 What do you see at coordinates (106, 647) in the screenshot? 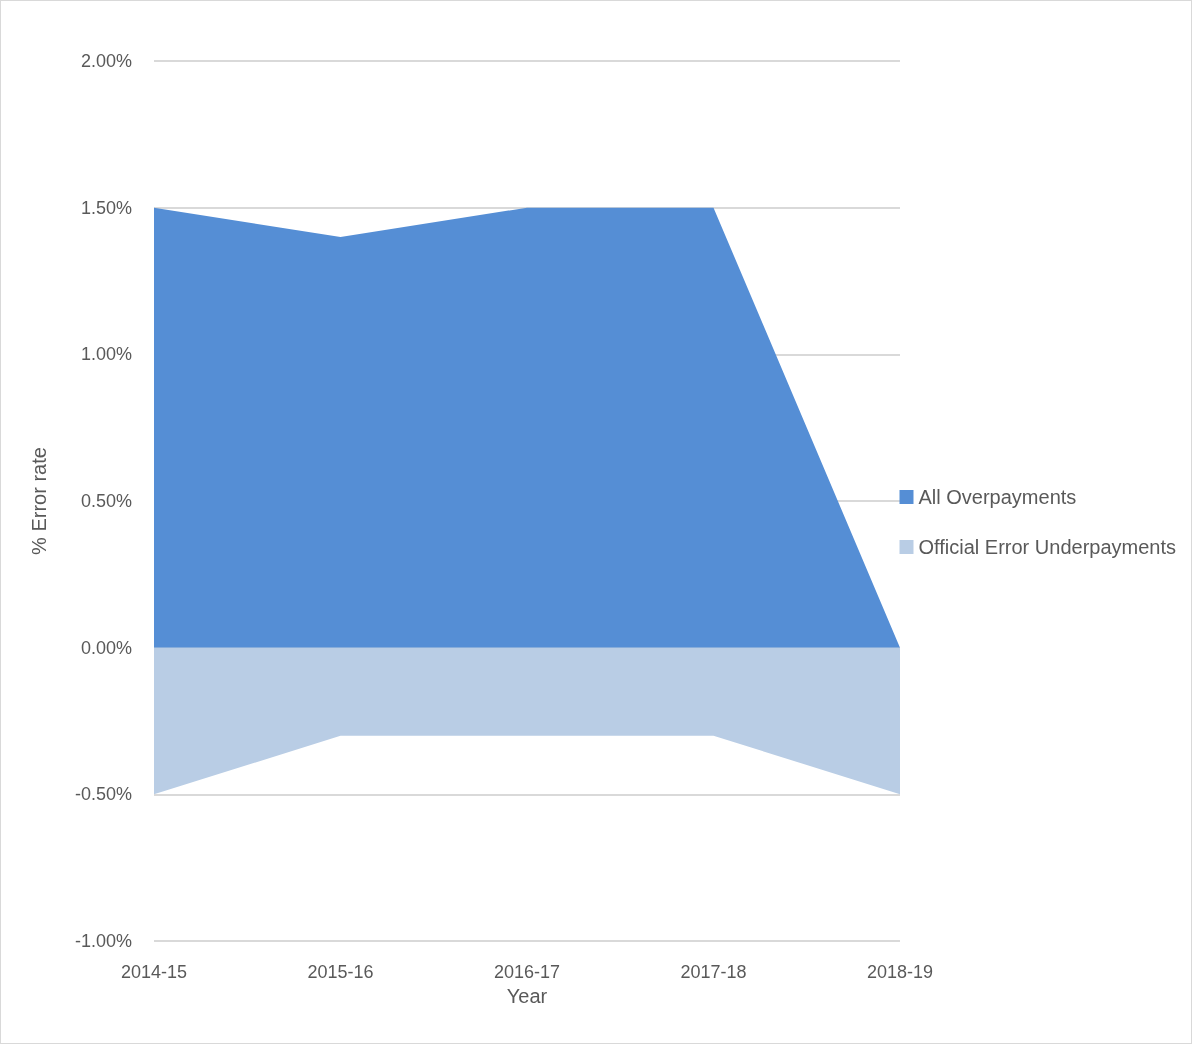
I see `y-tick-label: 0.00%` at bounding box center [106, 647].